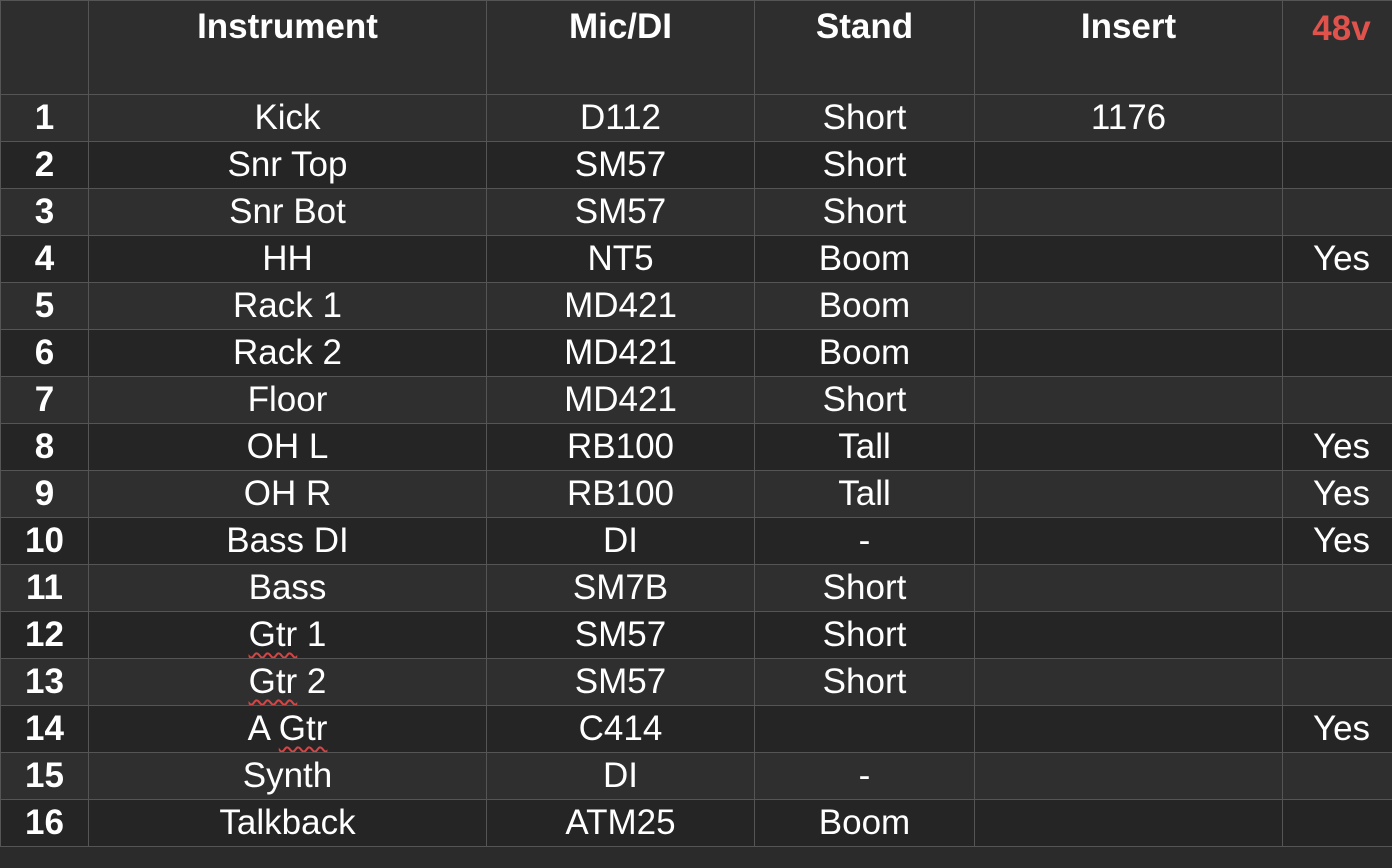 This screenshot has height=868, width=1392. I want to click on channel-number-cell: 15, so click(44, 776).